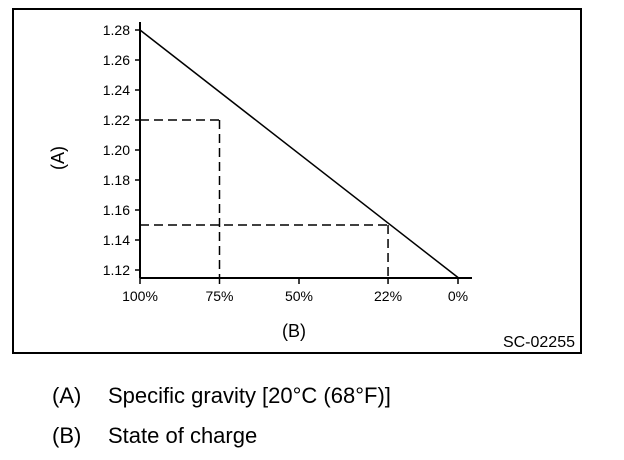 This screenshot has height=460, width=624. What do you see at coordinates (67, 395) in the screenshot?
I see `legend-key: (A)` at bounding box center [67, 395].